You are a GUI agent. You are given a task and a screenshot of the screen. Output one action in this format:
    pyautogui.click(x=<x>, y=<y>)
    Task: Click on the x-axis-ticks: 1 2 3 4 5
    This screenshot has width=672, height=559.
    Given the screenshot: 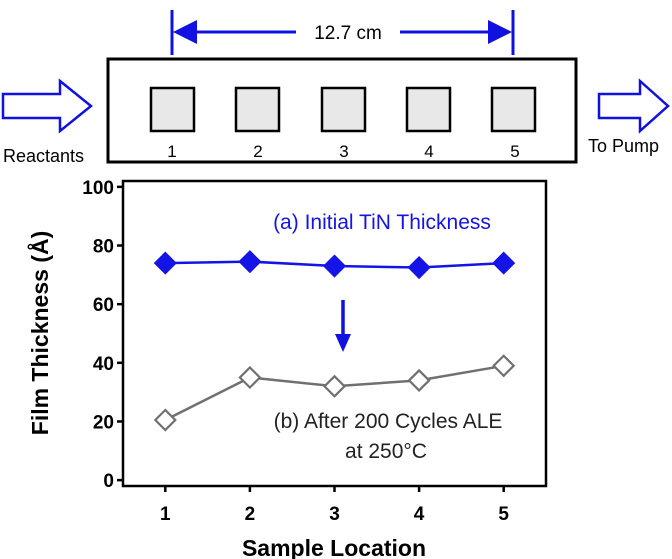 What is the action you would take?
    pyautogui.click(x=334, y=514)
    